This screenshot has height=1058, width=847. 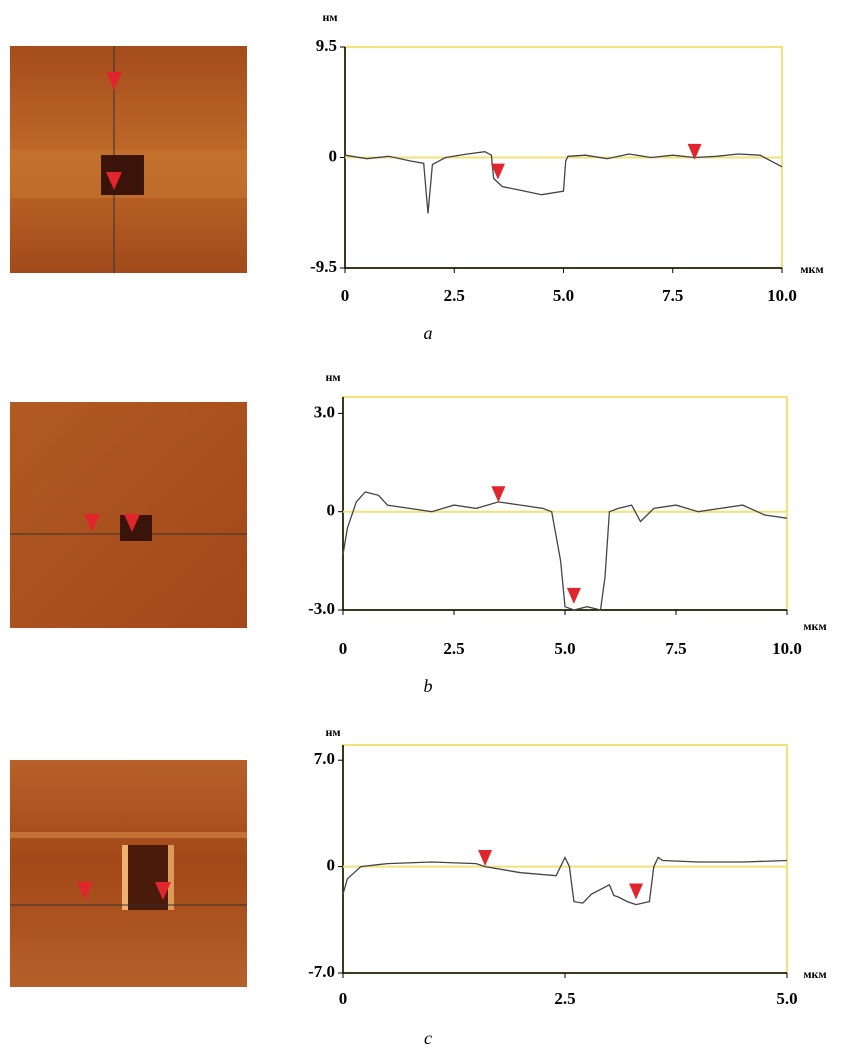 I want to click on panel-caption: a, so click(x=428, y=333).